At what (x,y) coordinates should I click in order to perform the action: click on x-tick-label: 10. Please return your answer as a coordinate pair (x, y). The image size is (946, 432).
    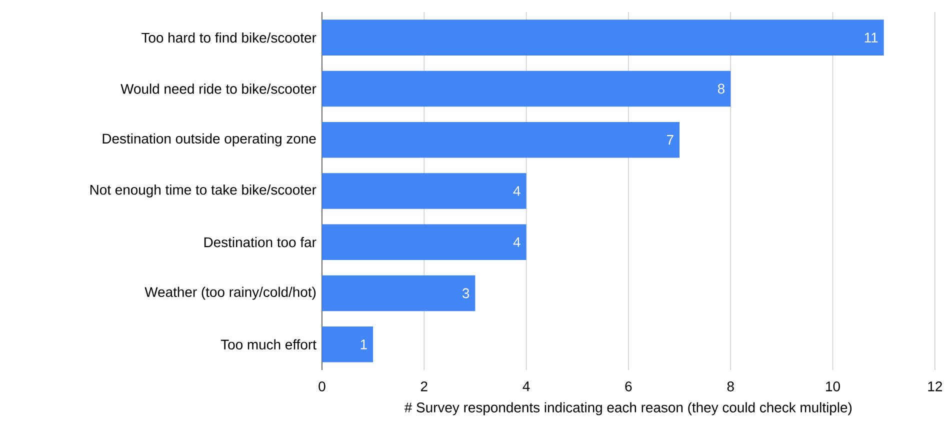
    Looking at the image, I should click on (833, 386).